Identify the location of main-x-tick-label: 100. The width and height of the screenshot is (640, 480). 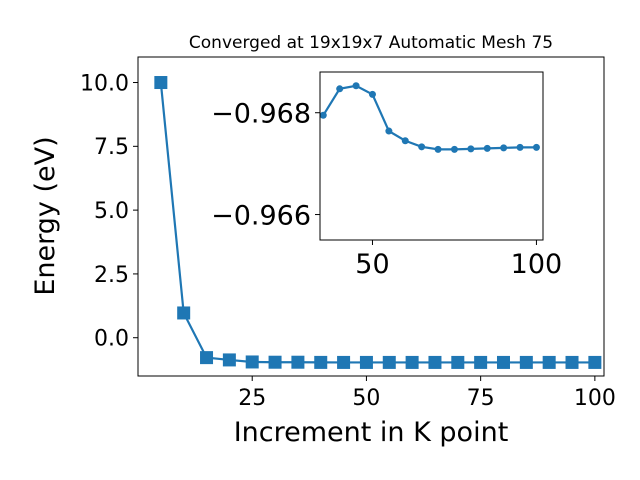
(595, 398).